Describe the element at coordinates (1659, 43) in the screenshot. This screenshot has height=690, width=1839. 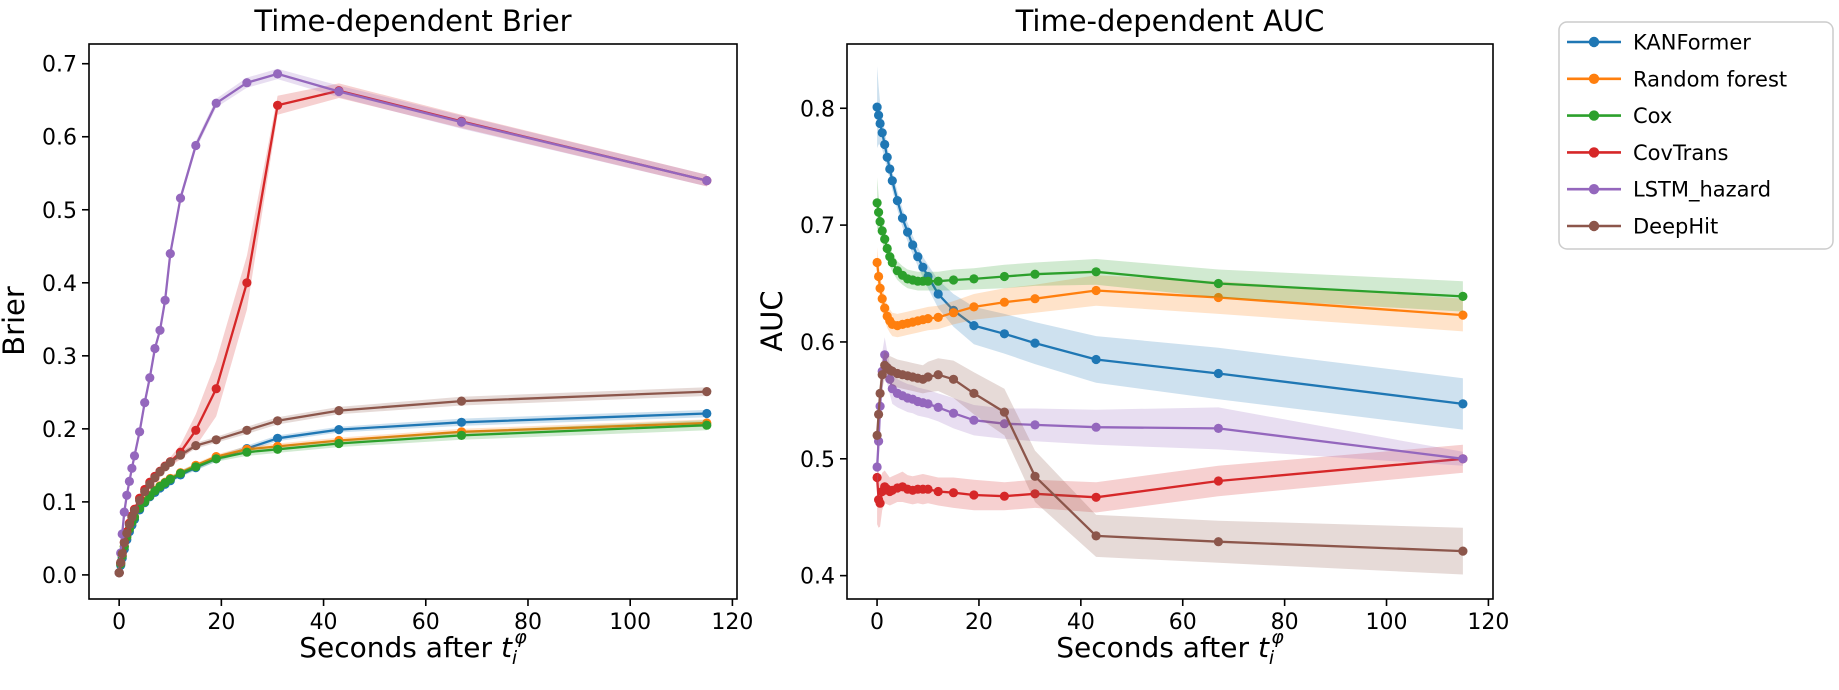
I see `legend-item-KANFormer: KANFormer` at that location.